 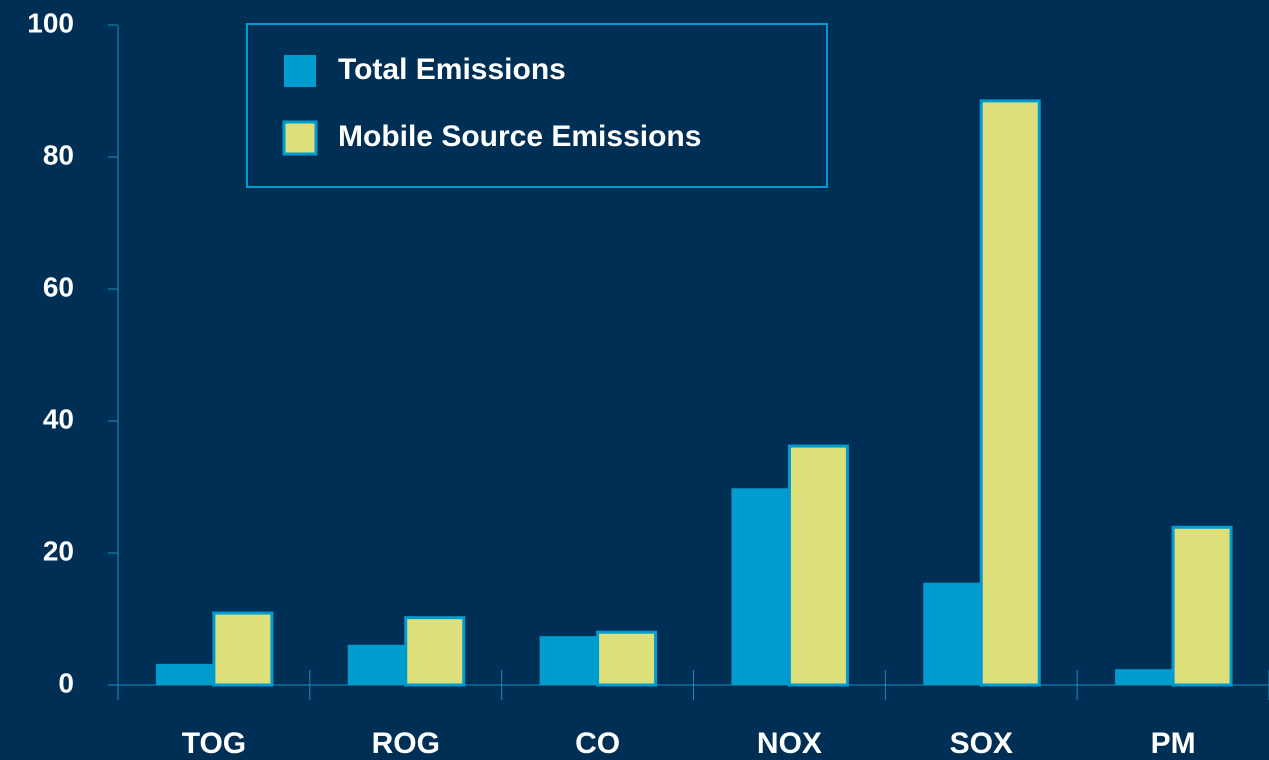 I want to click on x-tick-label: NOX, so click(x=789, y=743).